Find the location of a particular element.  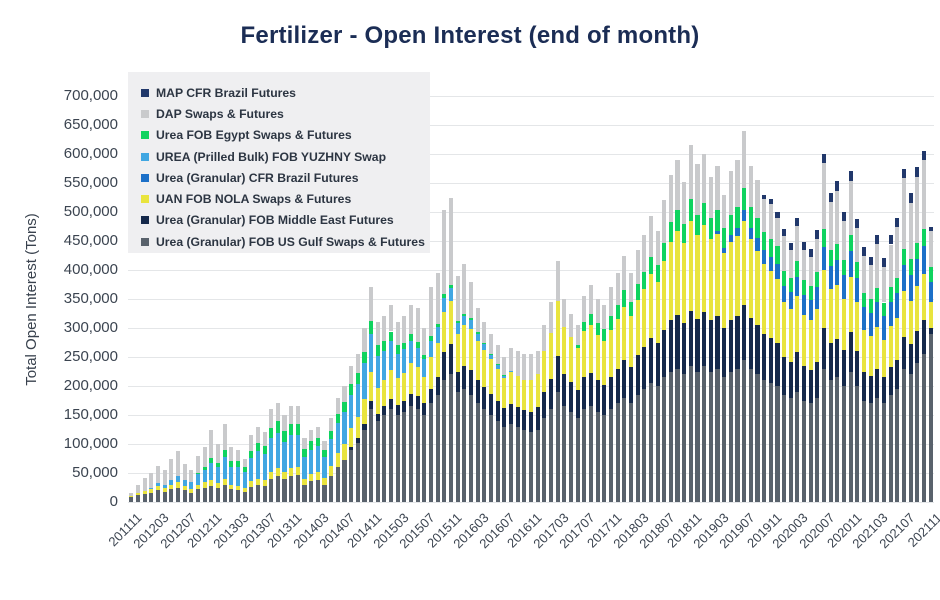

legend-label: MAP CFR Brazil Futures is located at coordinates (226, 92).